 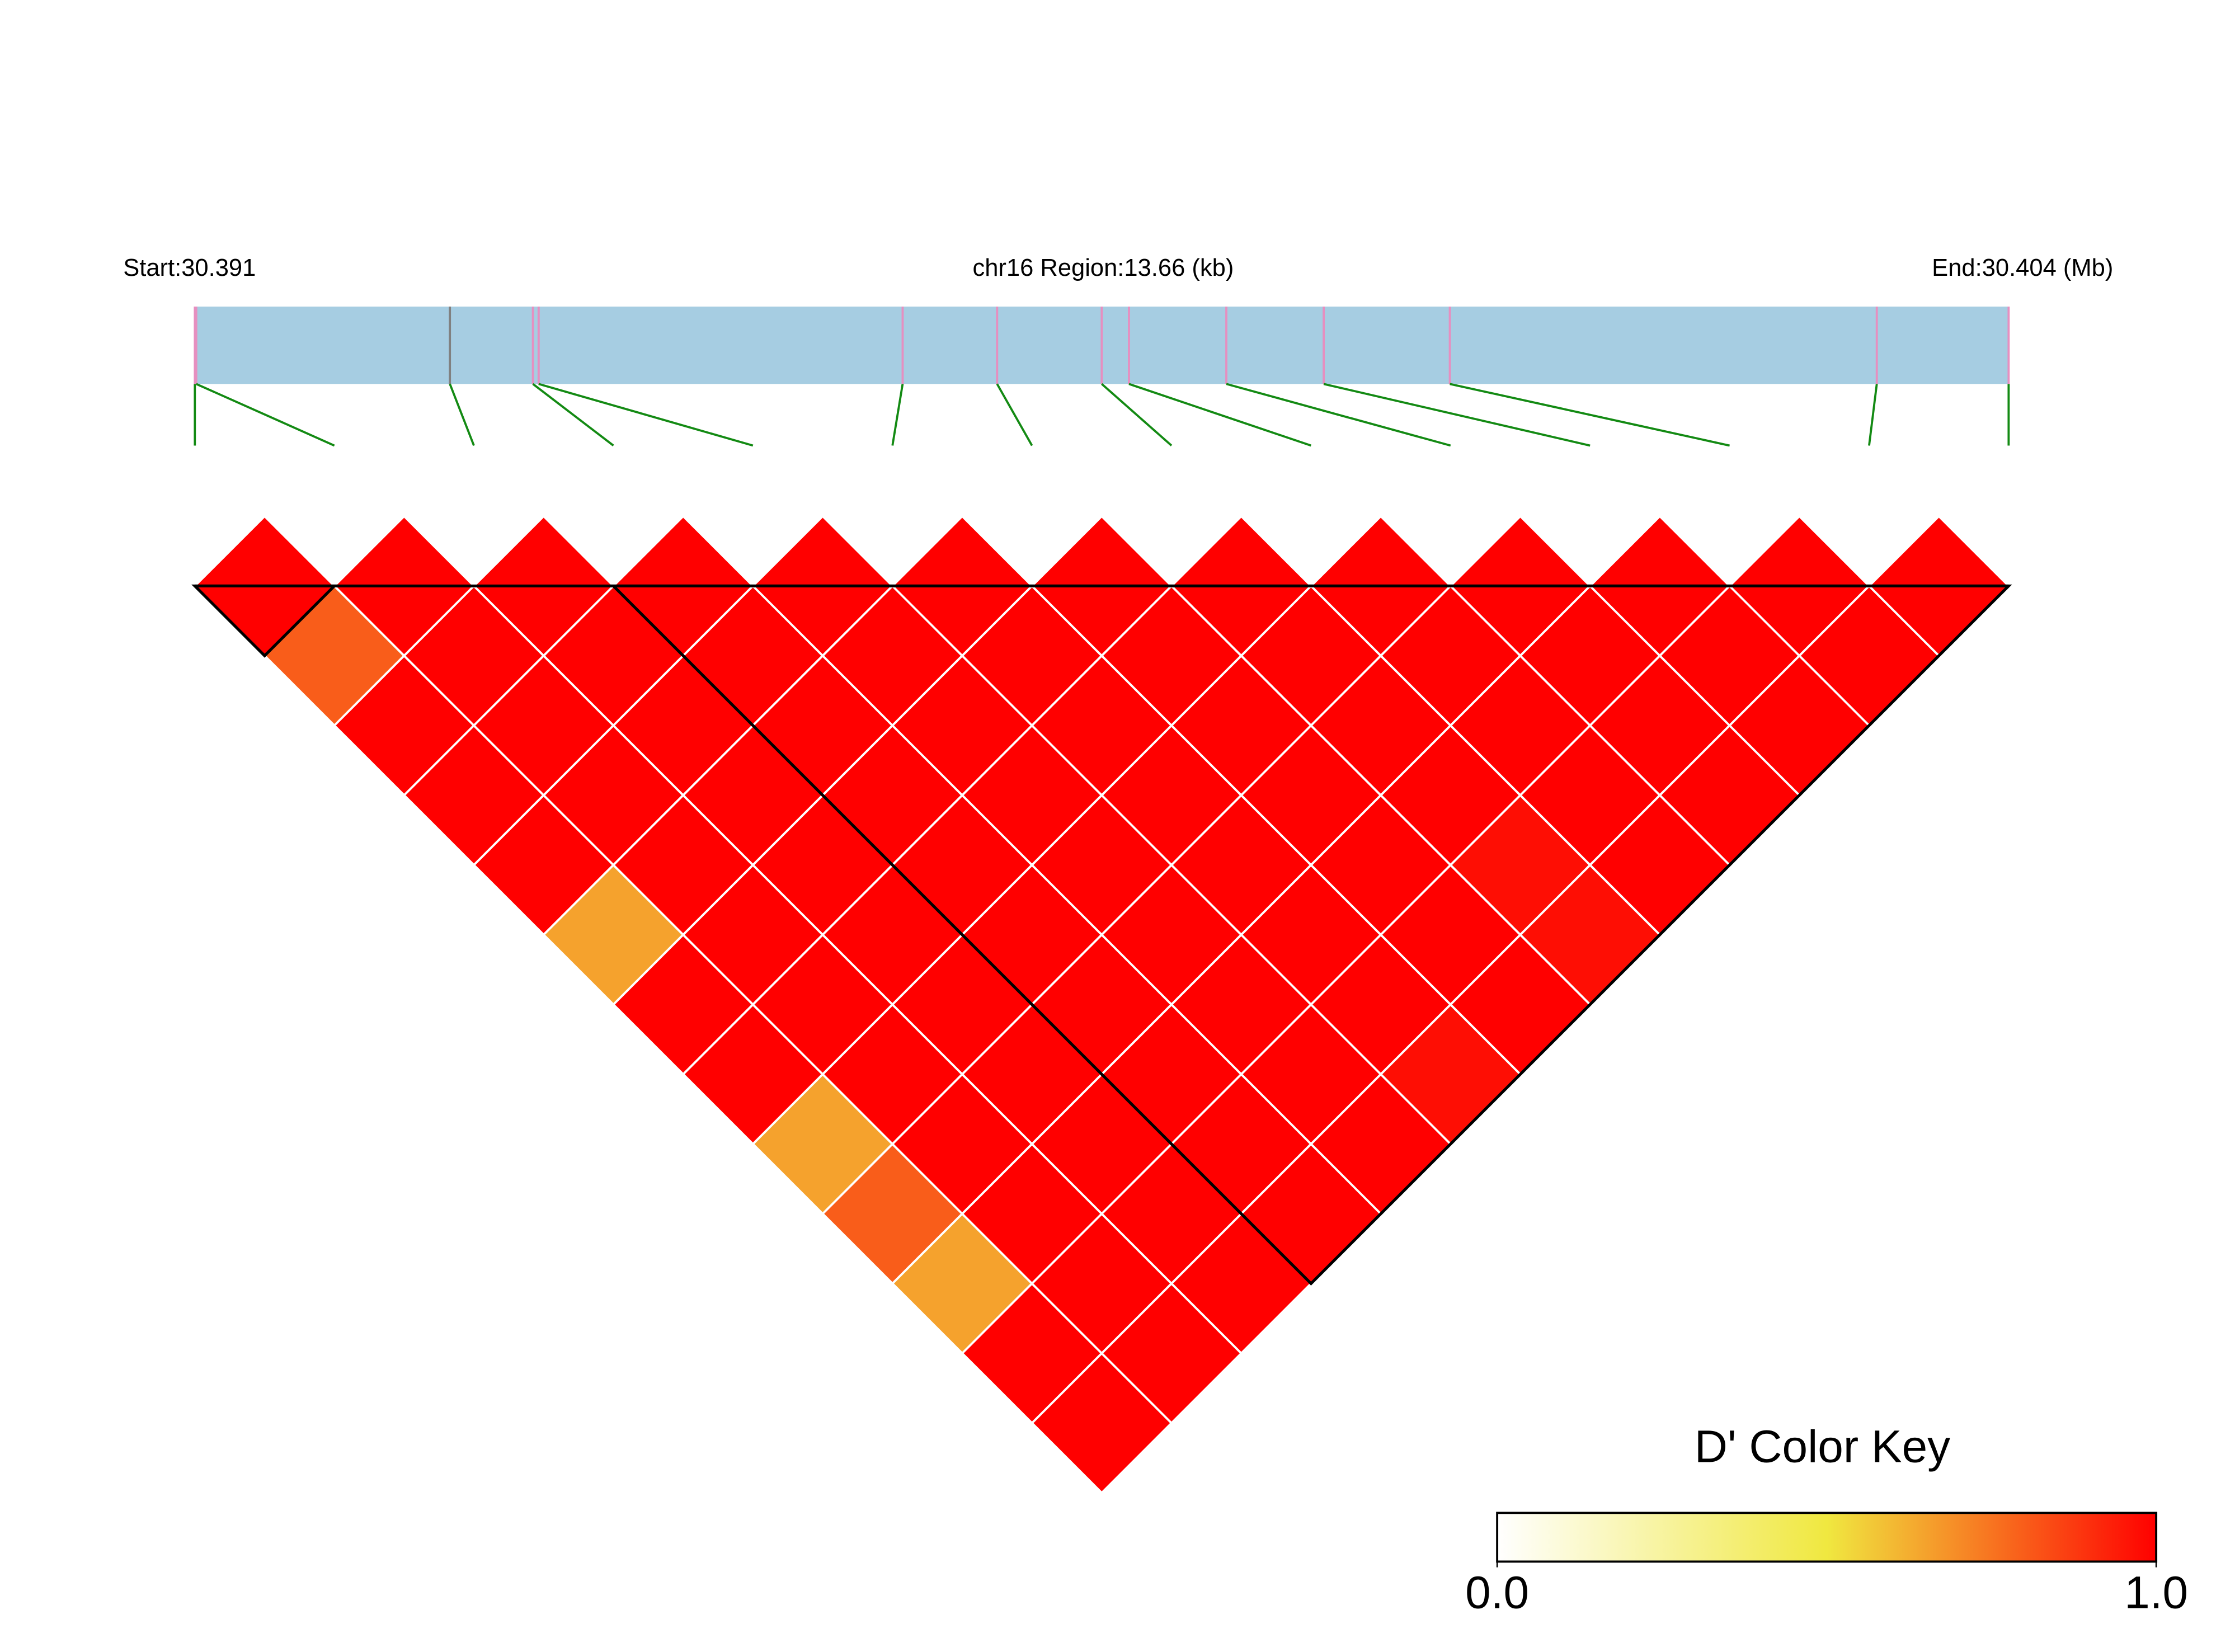 I want to click on colorkey-title: D' Color Key, so click(x=1822, y=1446).